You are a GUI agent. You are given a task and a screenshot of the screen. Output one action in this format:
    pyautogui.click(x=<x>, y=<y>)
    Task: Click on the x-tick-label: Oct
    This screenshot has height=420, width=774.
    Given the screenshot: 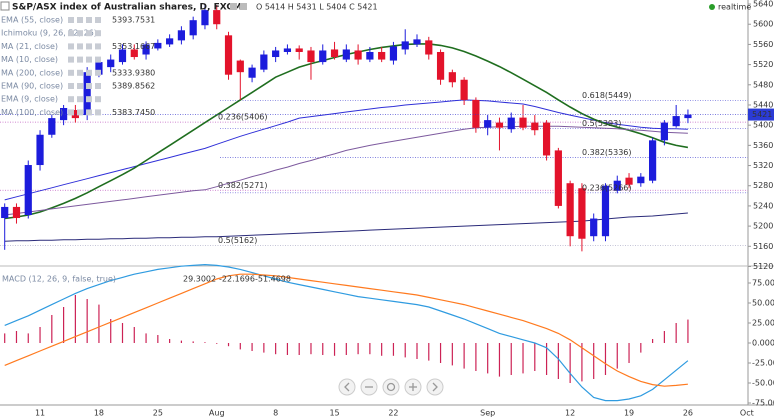 What is the action you would take?
    pyautogui.click(x=747, y=413)
    